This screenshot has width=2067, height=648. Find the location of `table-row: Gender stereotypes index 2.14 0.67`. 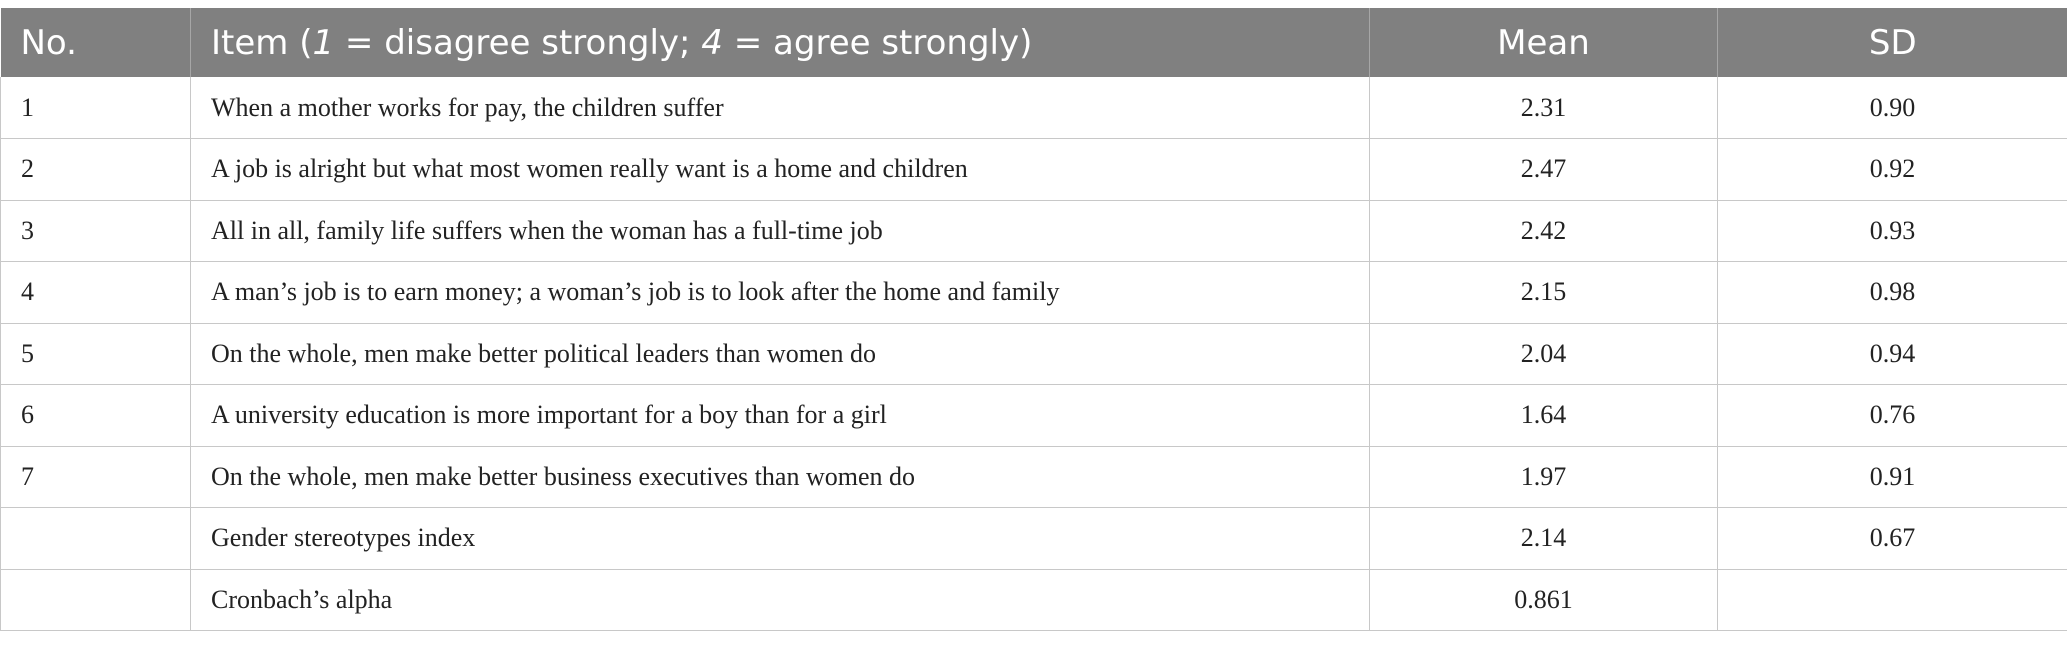

table-row: Gender stereotypes index 2.14 0.67 is located at coordinates (1033, 538).